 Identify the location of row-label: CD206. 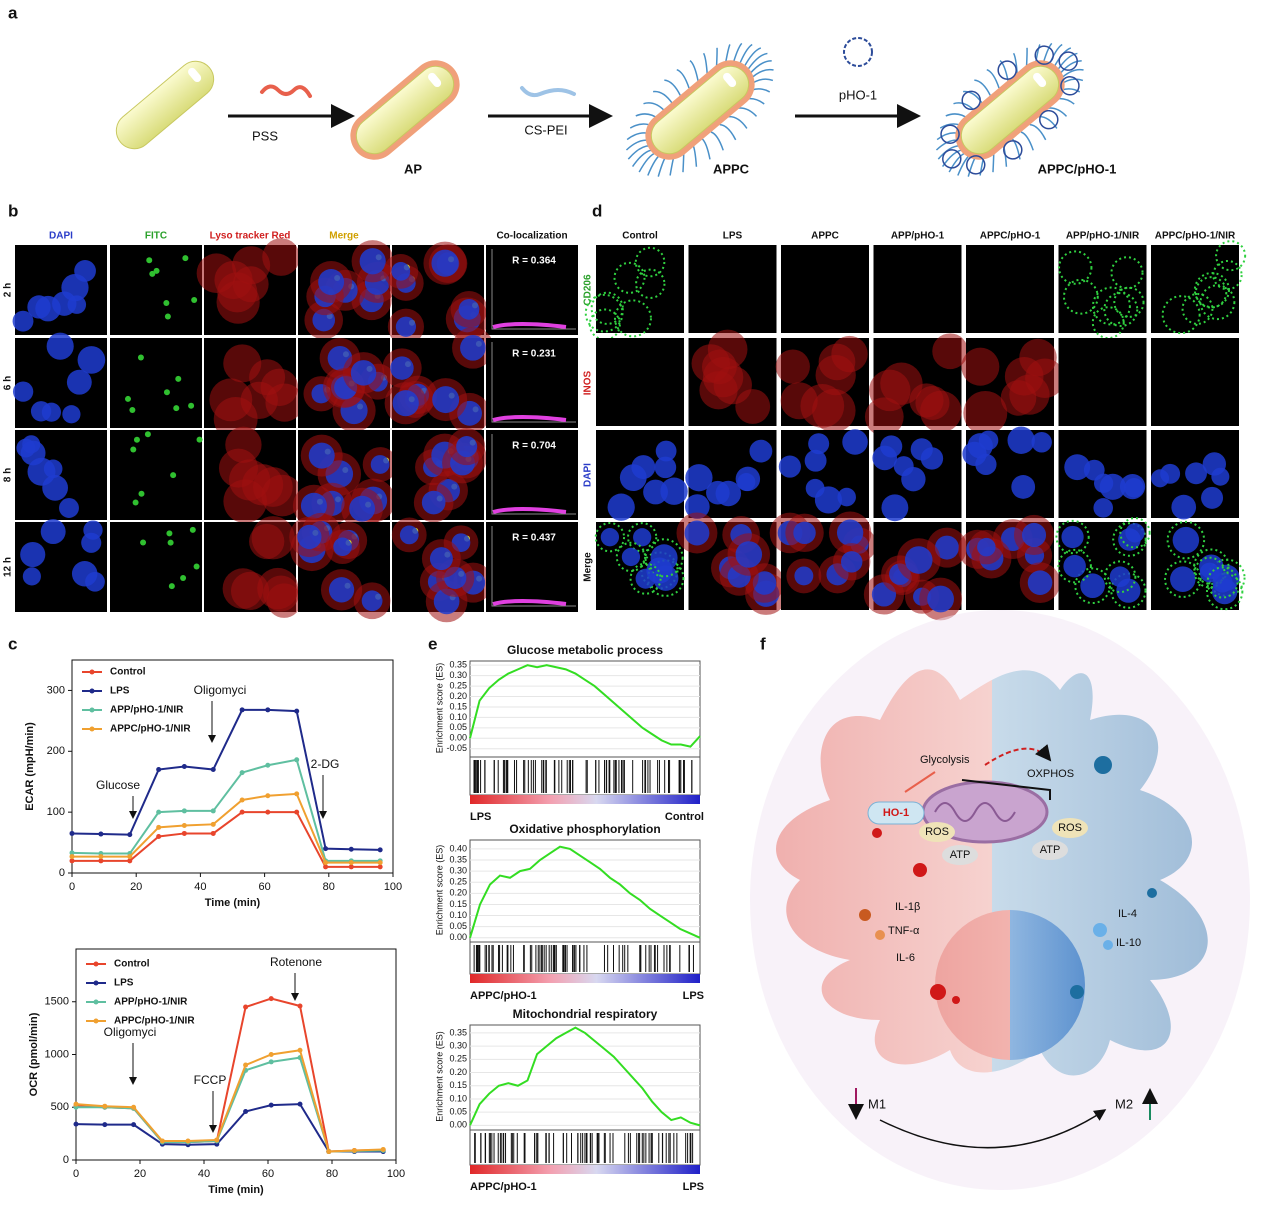
(588, 290).